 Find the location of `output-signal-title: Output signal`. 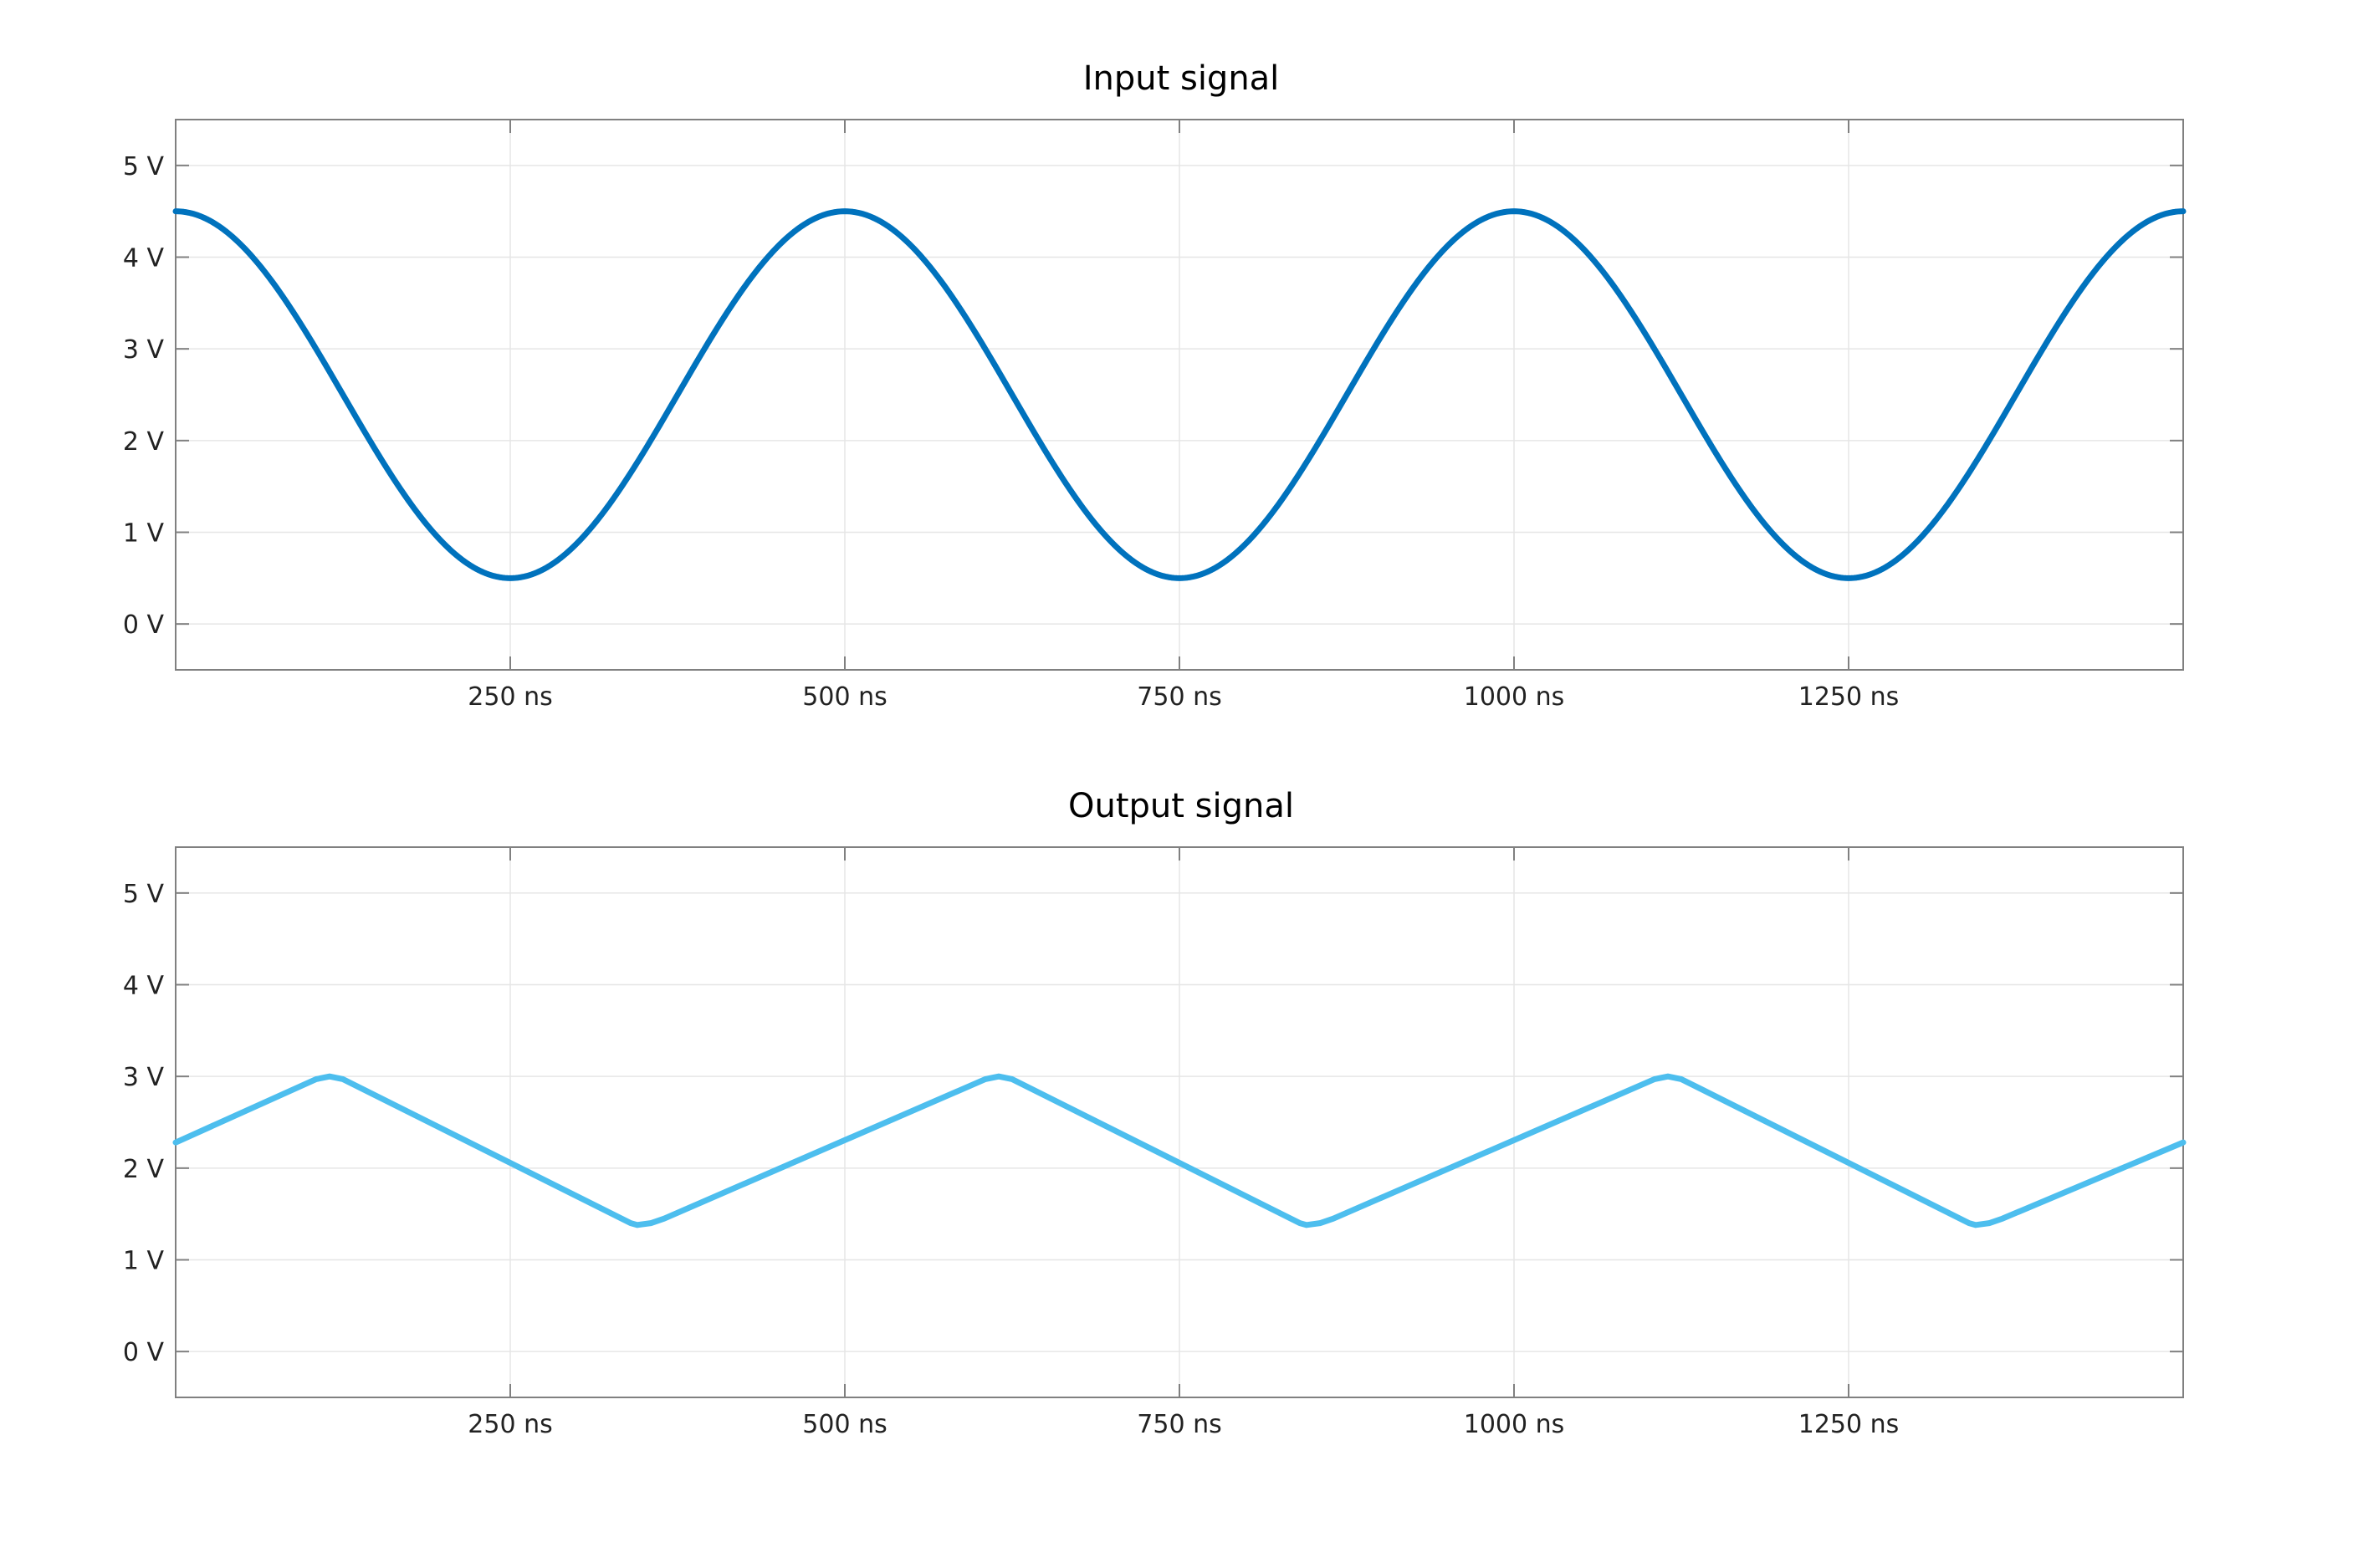

output-signal-title: Output signal is located at coordinates (1181, 806).